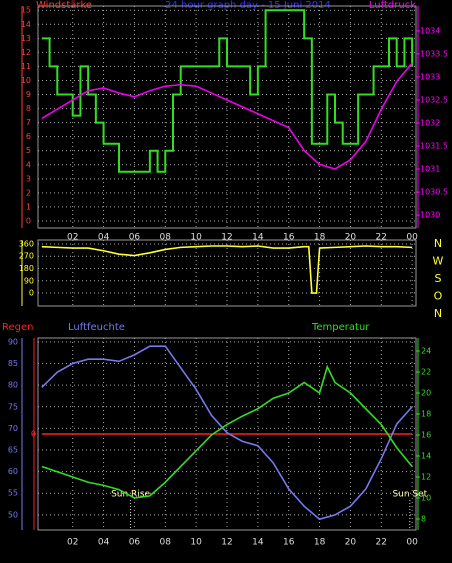  Describe the element at coordinates (26, 38) in the screenshot. I see `y-tick-label: 13` at that location.